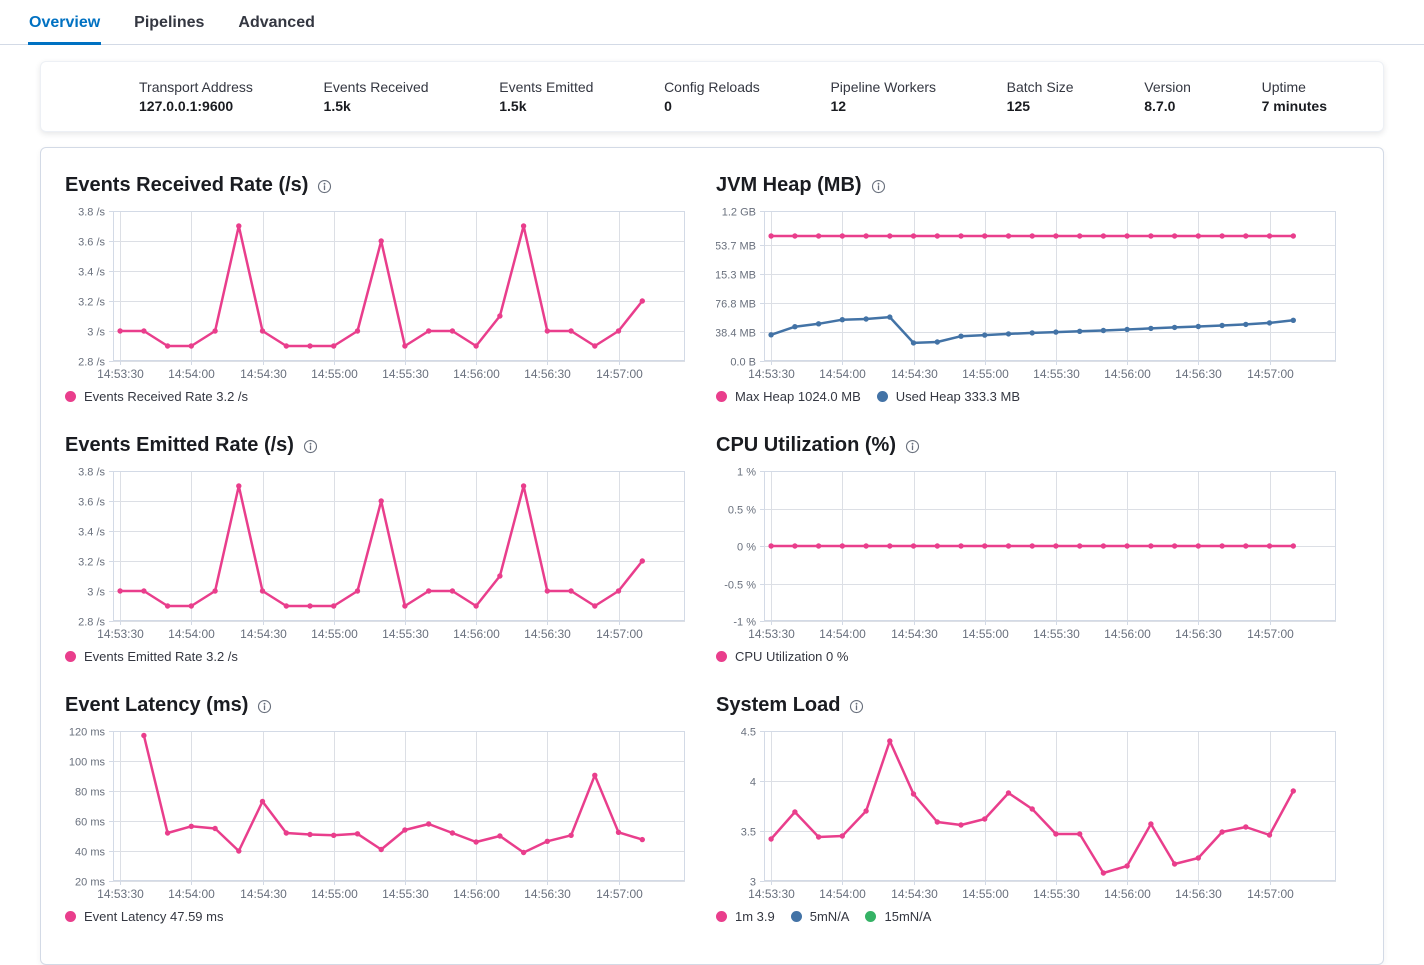 This screenshot has height=965, width=1424. Describe the element at coordinates (156, 396) in the screenshot. I see `legend-item: Events Received Rate 3.2 /s` at that location.